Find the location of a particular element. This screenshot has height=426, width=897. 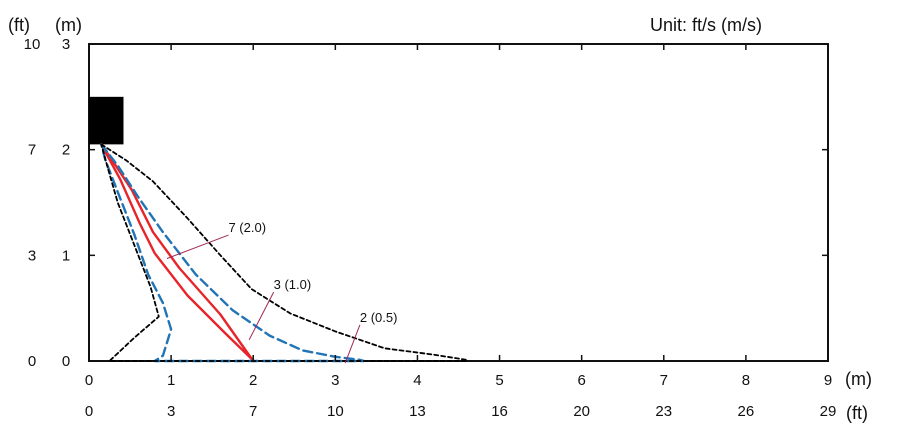

outlet-block is located at coordinates (106, 120).